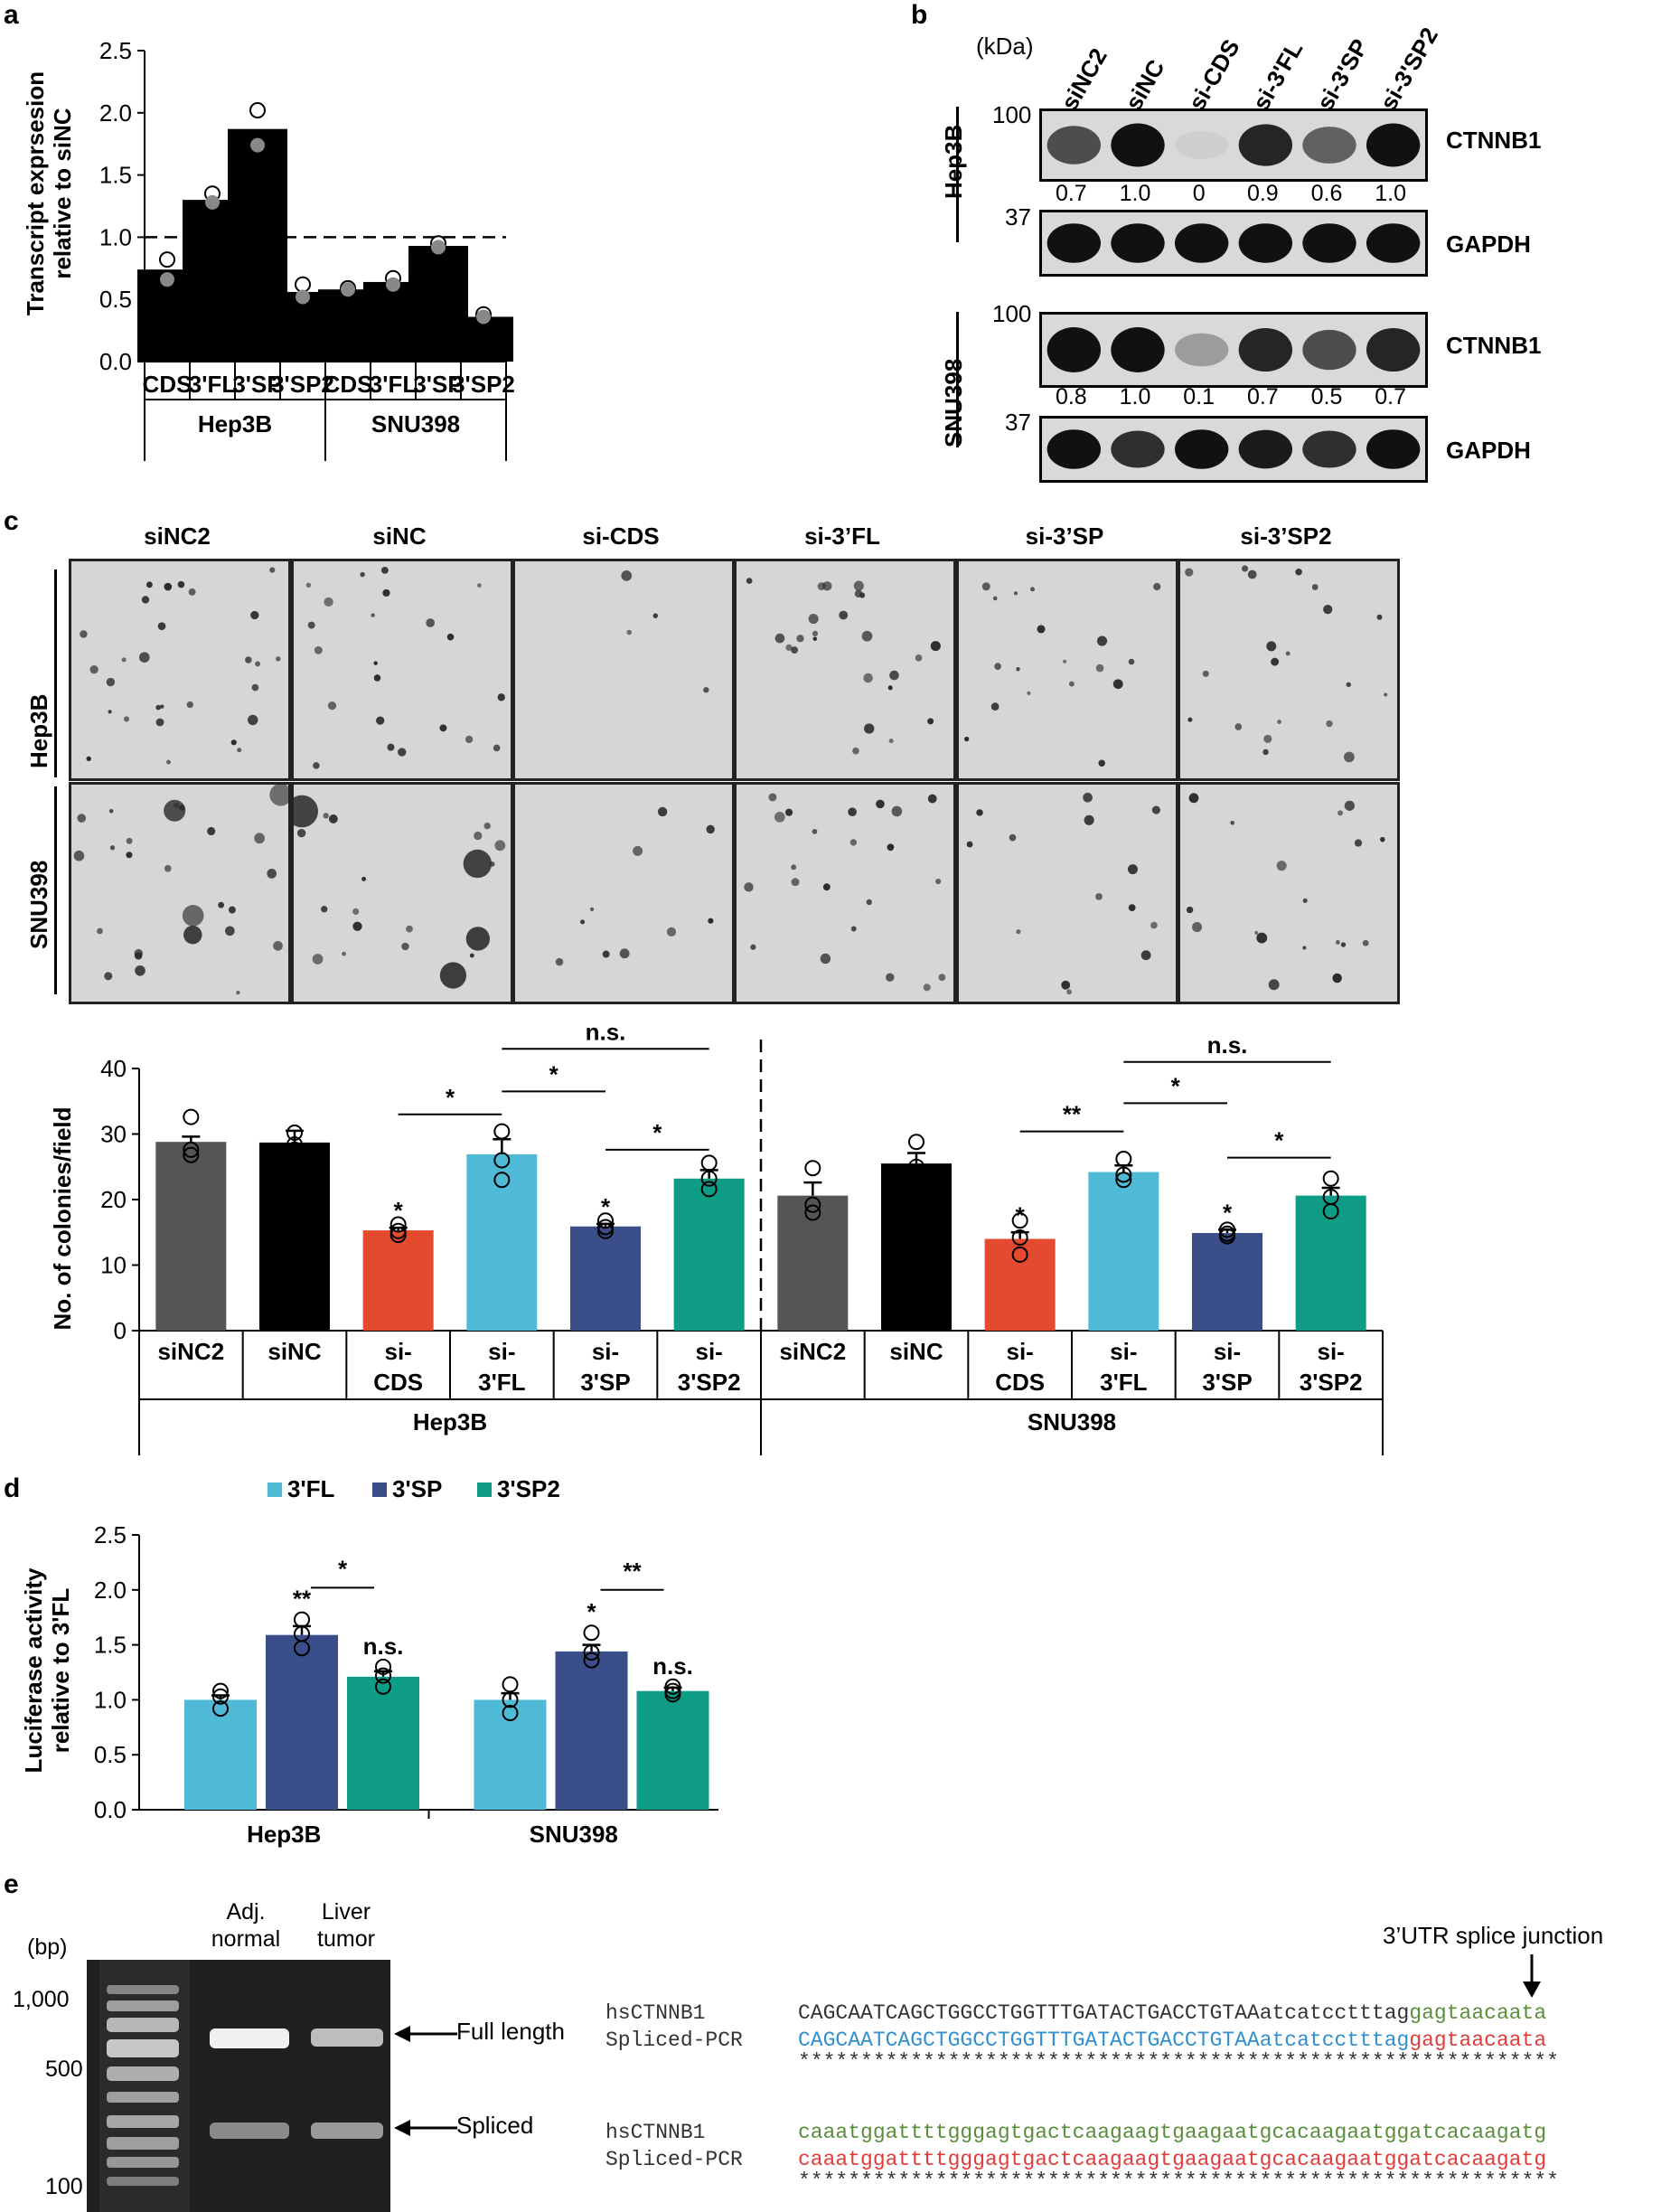 This screenshot has width=1680, height=2212. Describe the element at coordinates (1144, 84) in the screenshot. I see `panel-b-lane-label: siNC` at that location.